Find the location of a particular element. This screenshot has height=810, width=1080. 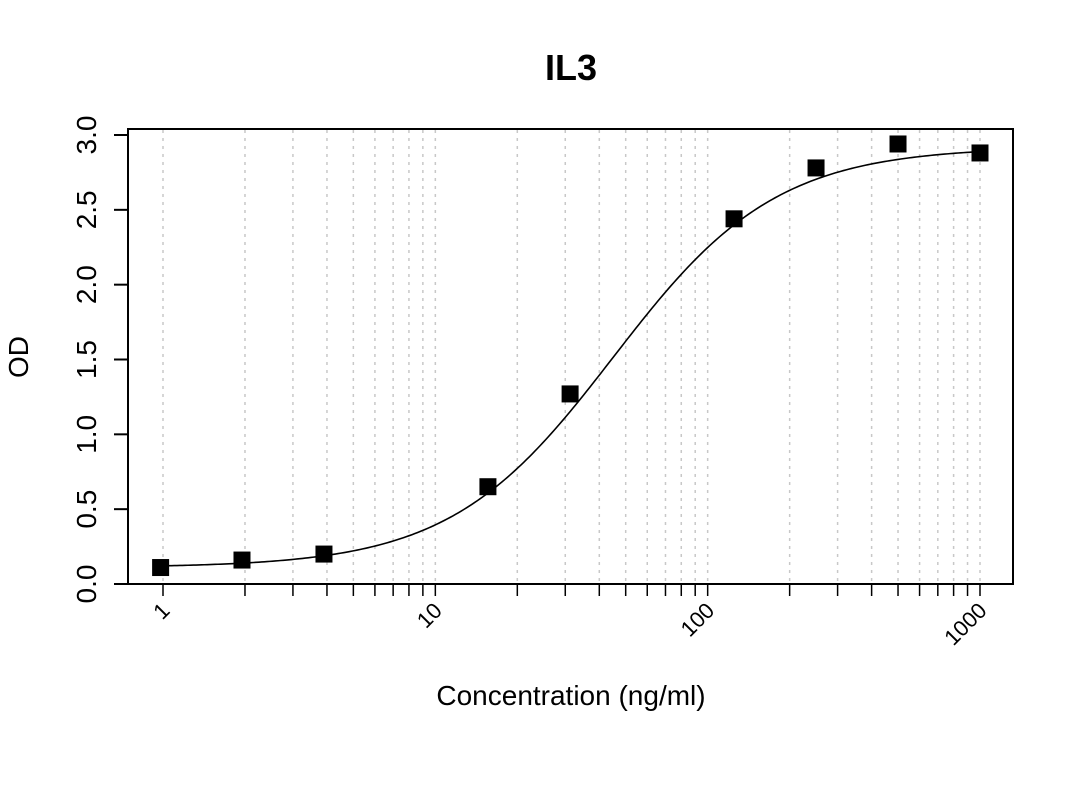

y-axis: 0.0 0.5 1.0 1.5 2.0 2.5 3.0 is located at coordinates (100, 360).